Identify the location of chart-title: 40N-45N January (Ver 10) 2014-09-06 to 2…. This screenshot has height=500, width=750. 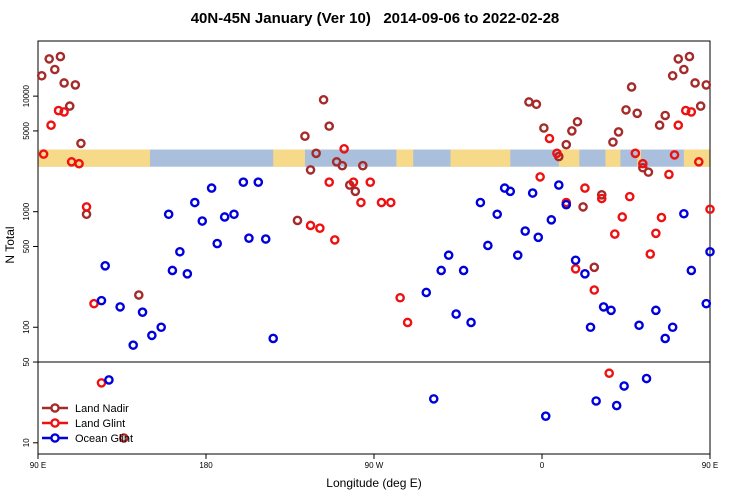
(375, 18).